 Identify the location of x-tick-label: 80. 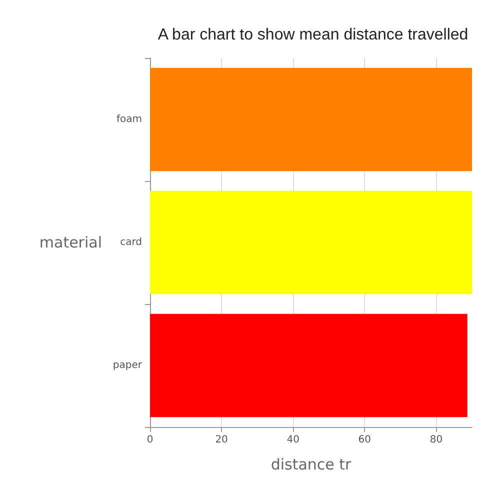
(436, 440).